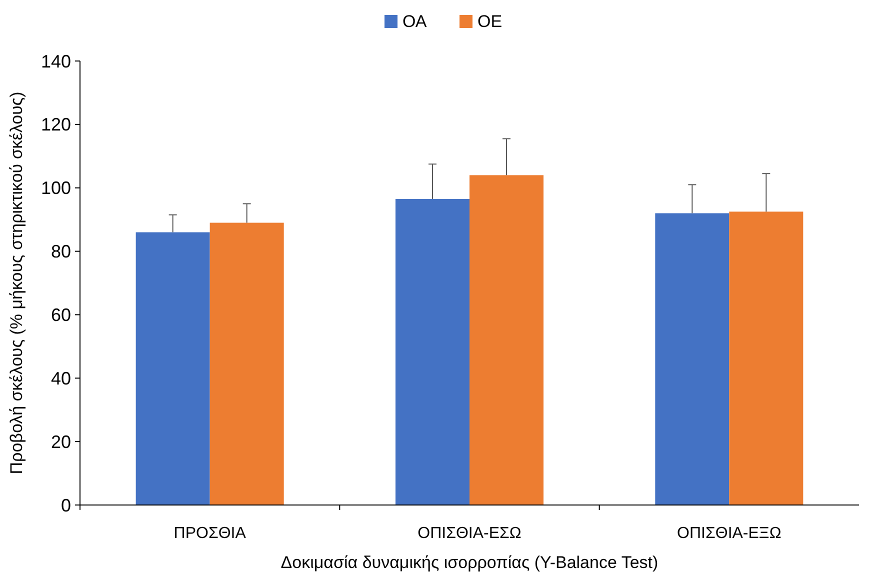 This screenshot has height=575, width=879. Describe the element at coordinates (60, 315) in the screenshot. I see `y-tick-label: 60` at that location.